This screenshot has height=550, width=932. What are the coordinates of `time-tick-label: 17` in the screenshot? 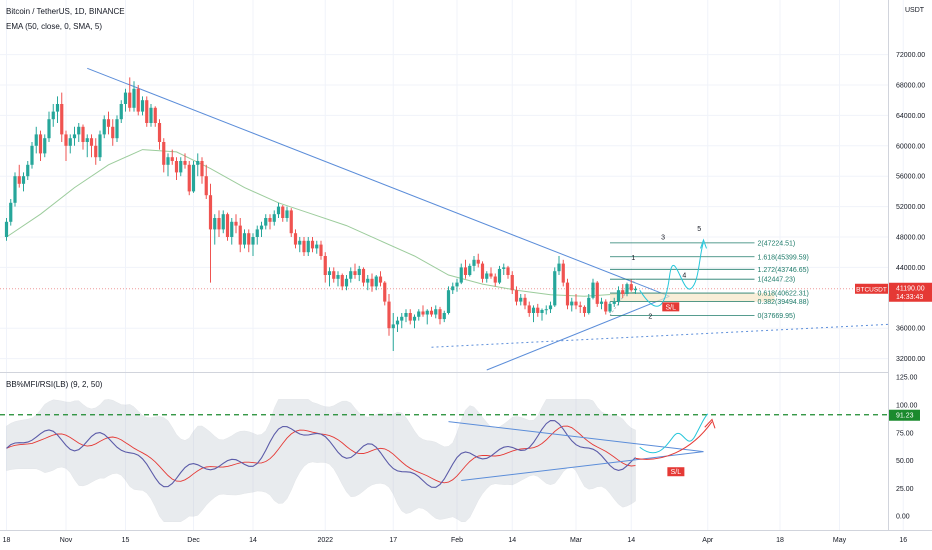 It's located at (393, 540).